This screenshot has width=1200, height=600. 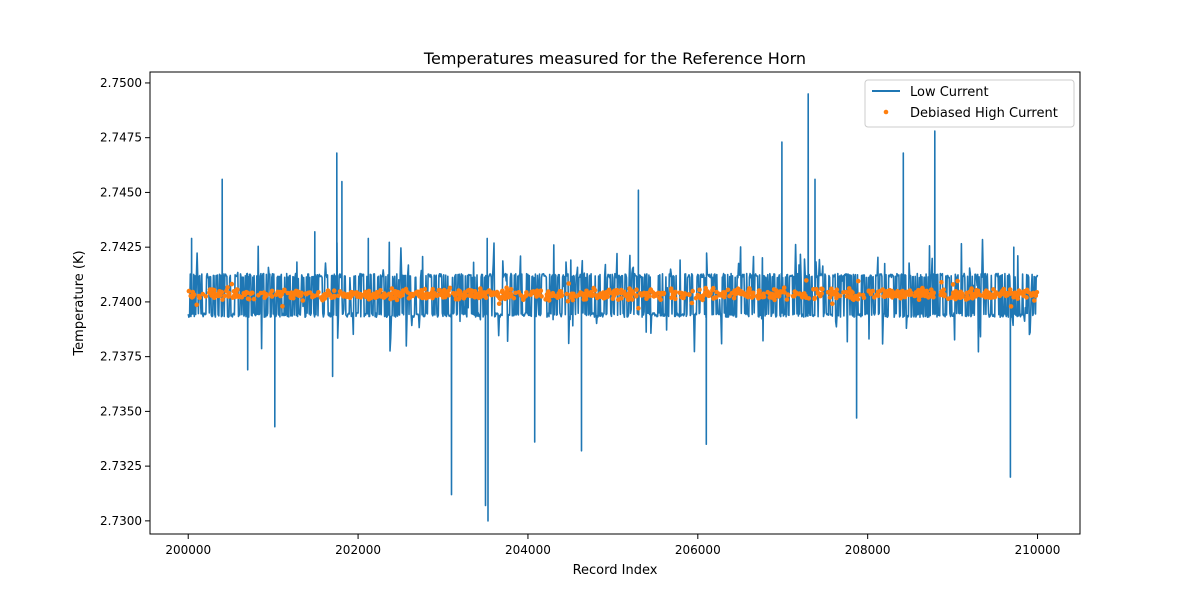 I want to click on x-tick-label: 200000, so click(x=188, y=550).